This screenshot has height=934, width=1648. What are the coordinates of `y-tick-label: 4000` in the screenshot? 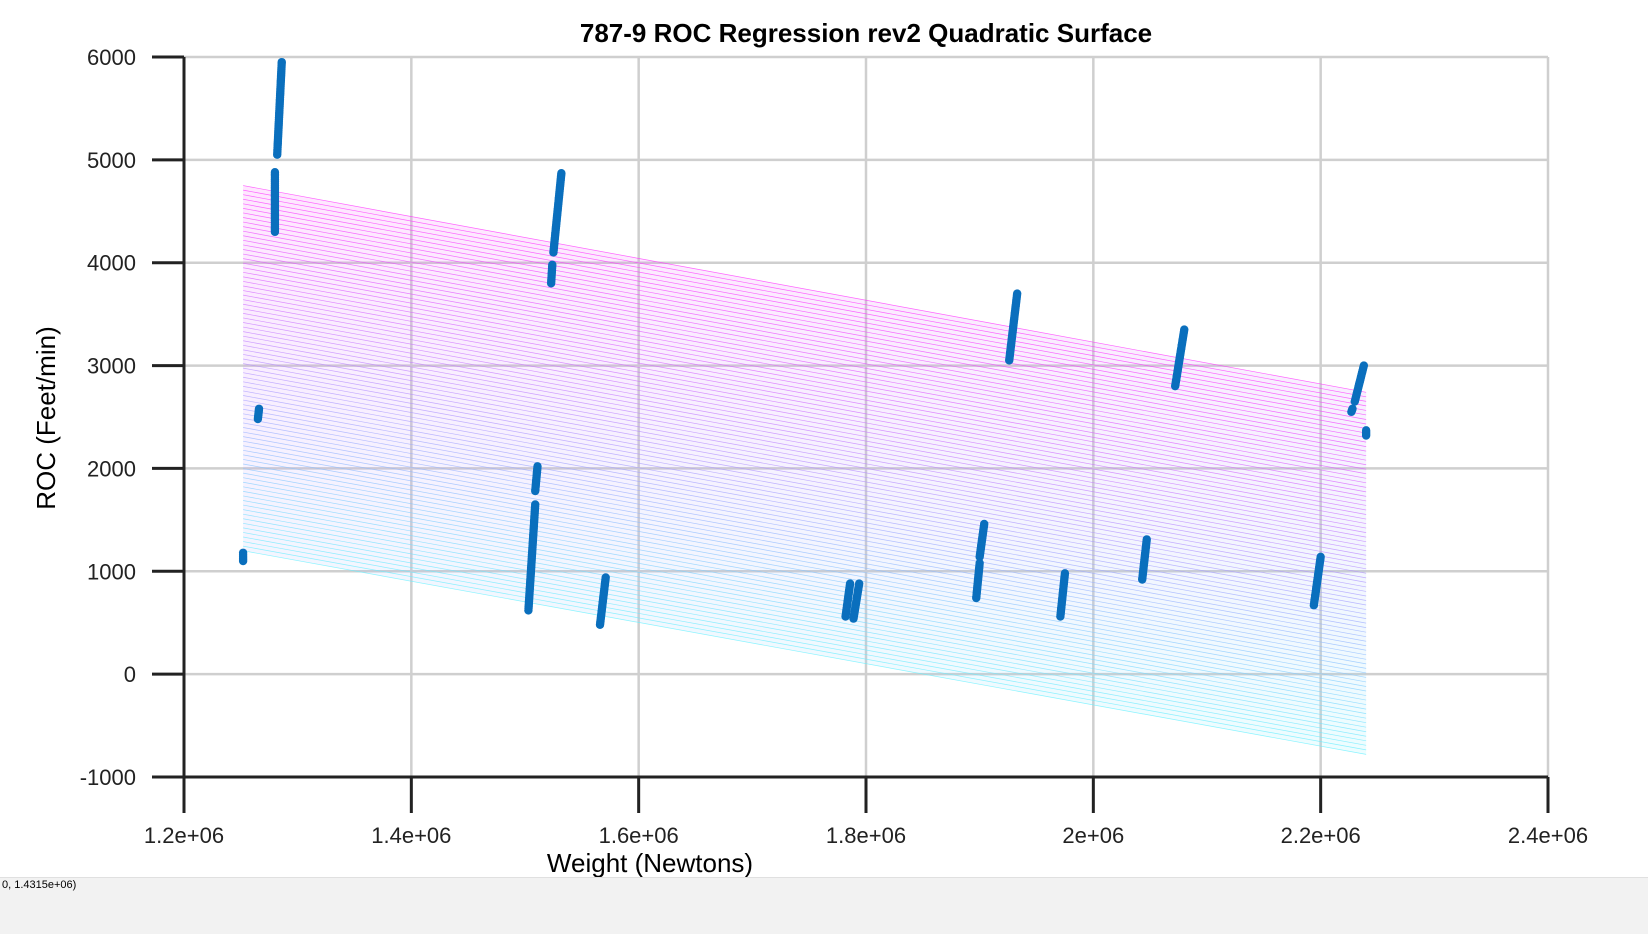 It's located at (111, 263).